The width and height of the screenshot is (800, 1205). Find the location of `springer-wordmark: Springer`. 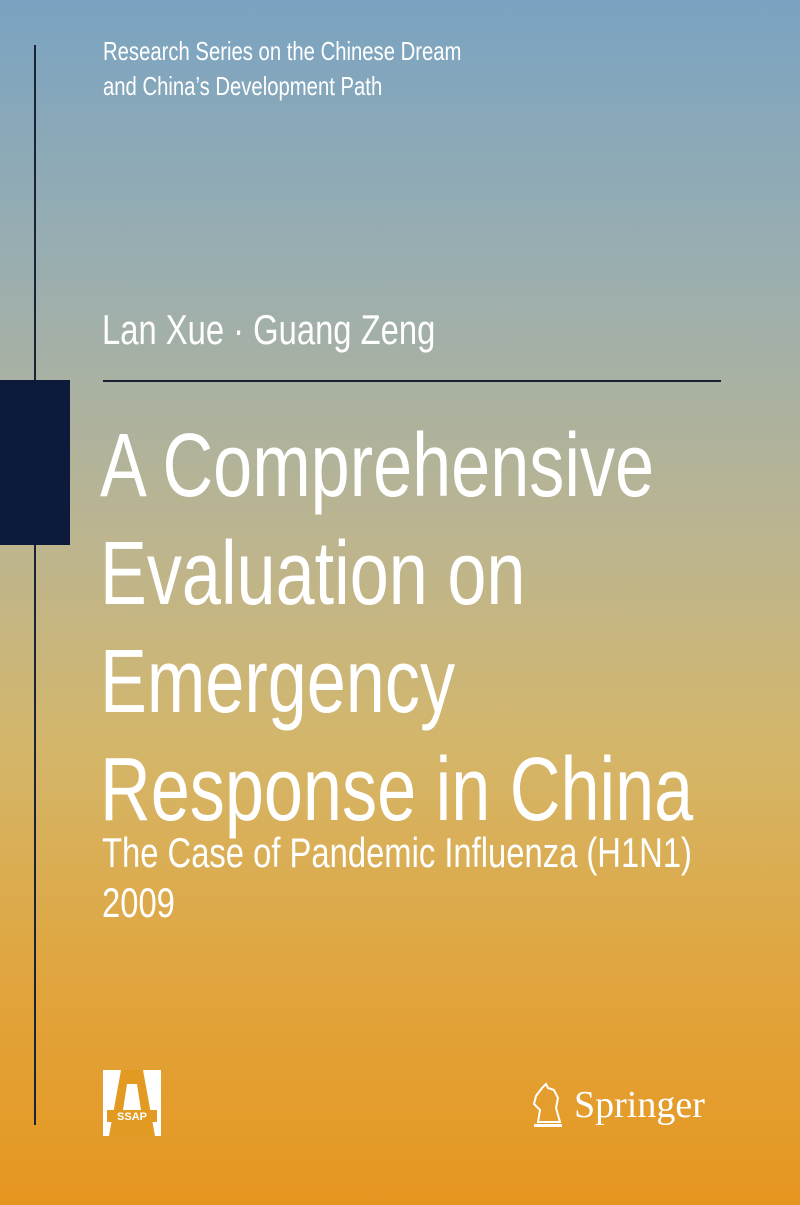

springer-wordmark: Springer is located at coordinates (639, 1105).